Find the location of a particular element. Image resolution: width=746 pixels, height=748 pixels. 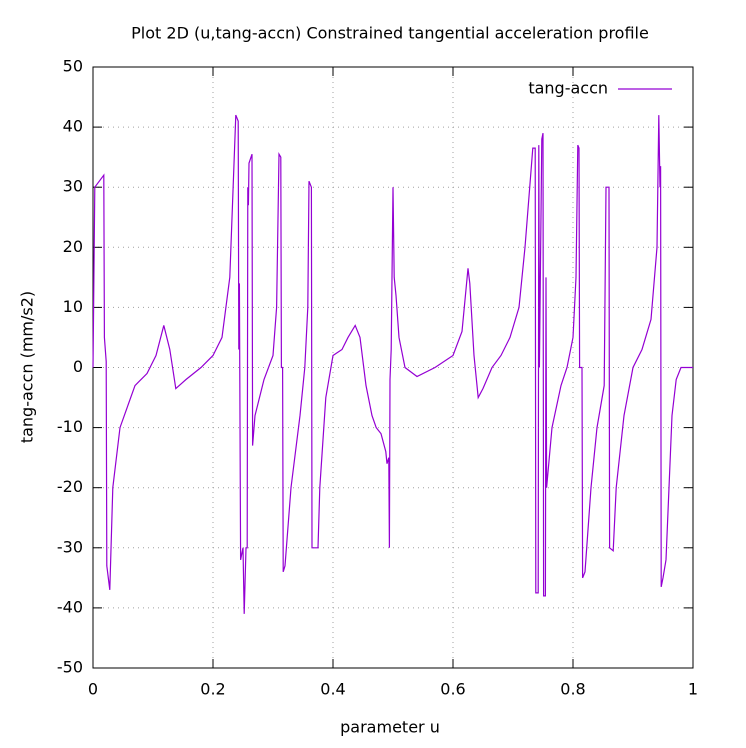

y-tick-label: 20 is located at coordinates (73, 246).